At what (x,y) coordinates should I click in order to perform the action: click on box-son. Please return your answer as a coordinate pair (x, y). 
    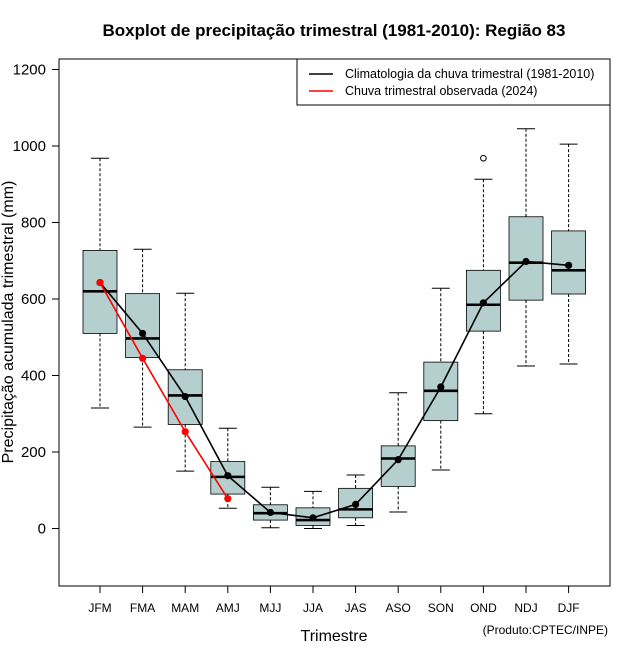
    Looking at the image, I should click on (441, 379).